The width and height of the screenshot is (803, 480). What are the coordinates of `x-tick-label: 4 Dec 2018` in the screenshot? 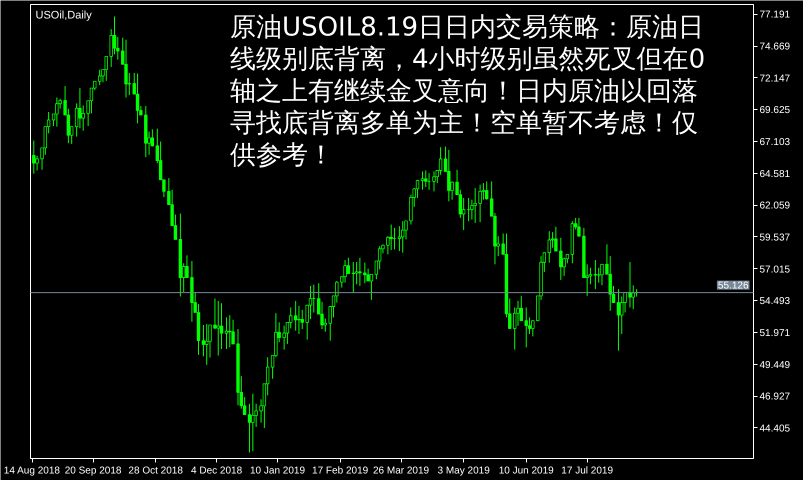 It's located at (217, 471).